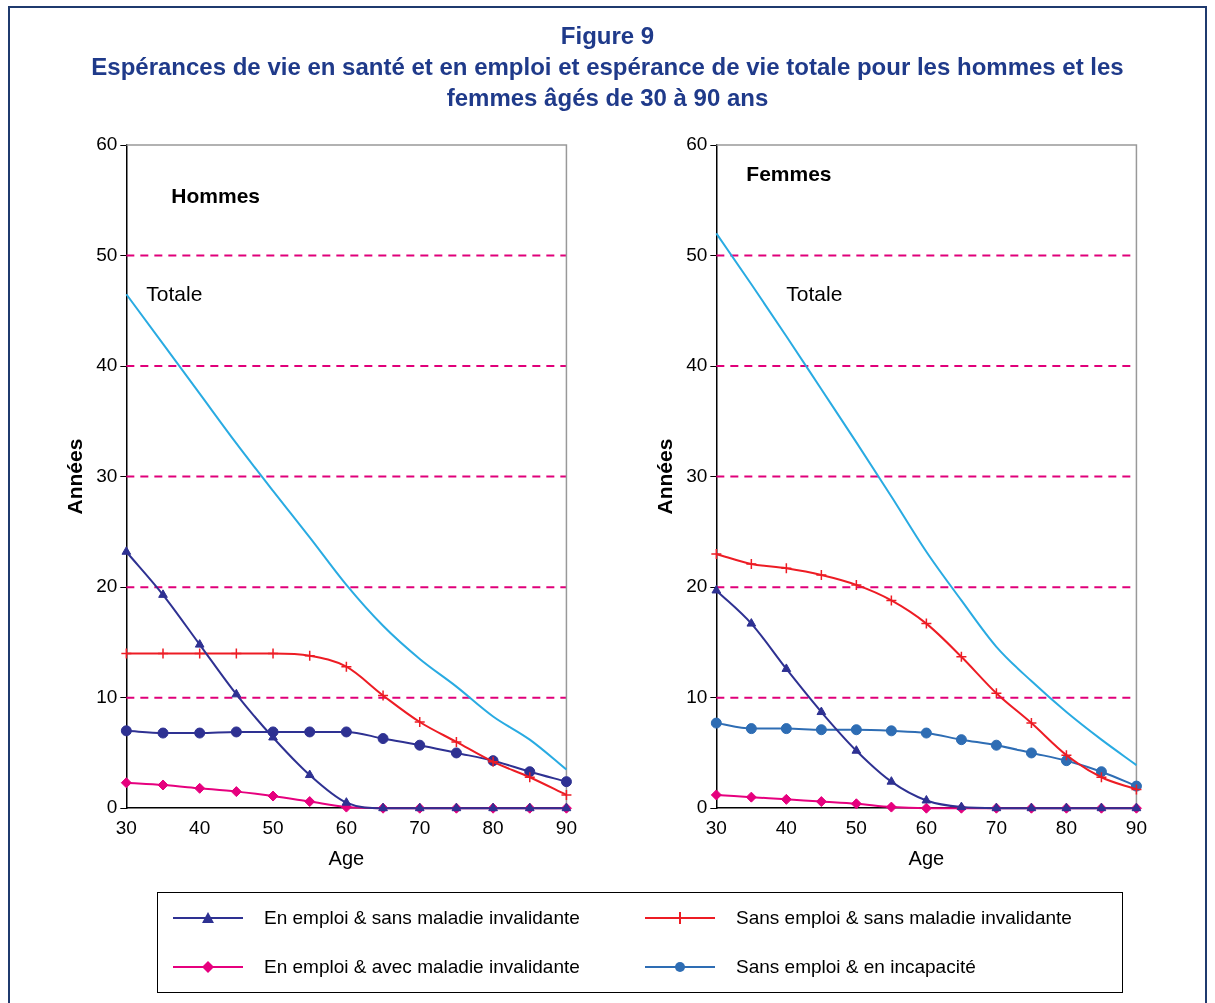  Describe the element at coordinates (607, 82) in the screenshot. I see `chart-subtitle: Espérances de vie en santé et en emploi et espérance de vie totale pour les hommes et les femmes âgés de 30 à 90 ans` at that location.